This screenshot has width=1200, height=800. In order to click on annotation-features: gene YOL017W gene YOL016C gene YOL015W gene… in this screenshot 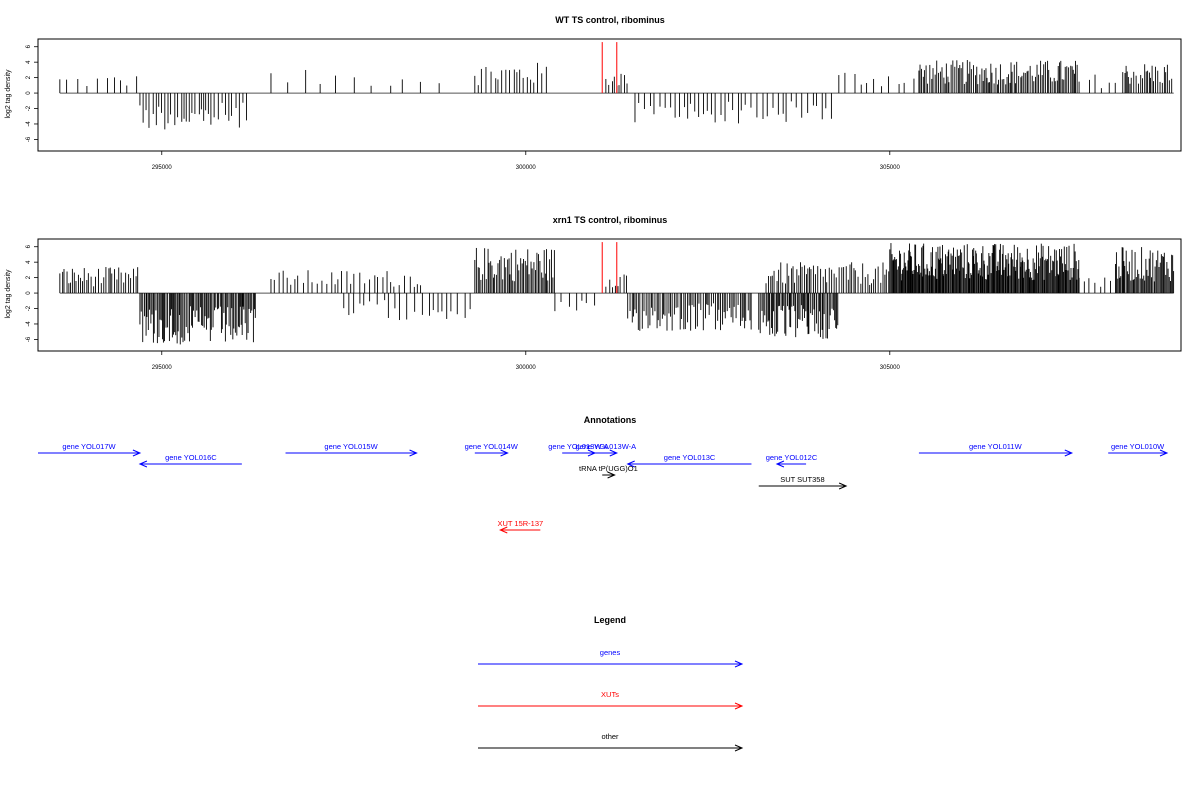, I will do `click(603, 488)`.